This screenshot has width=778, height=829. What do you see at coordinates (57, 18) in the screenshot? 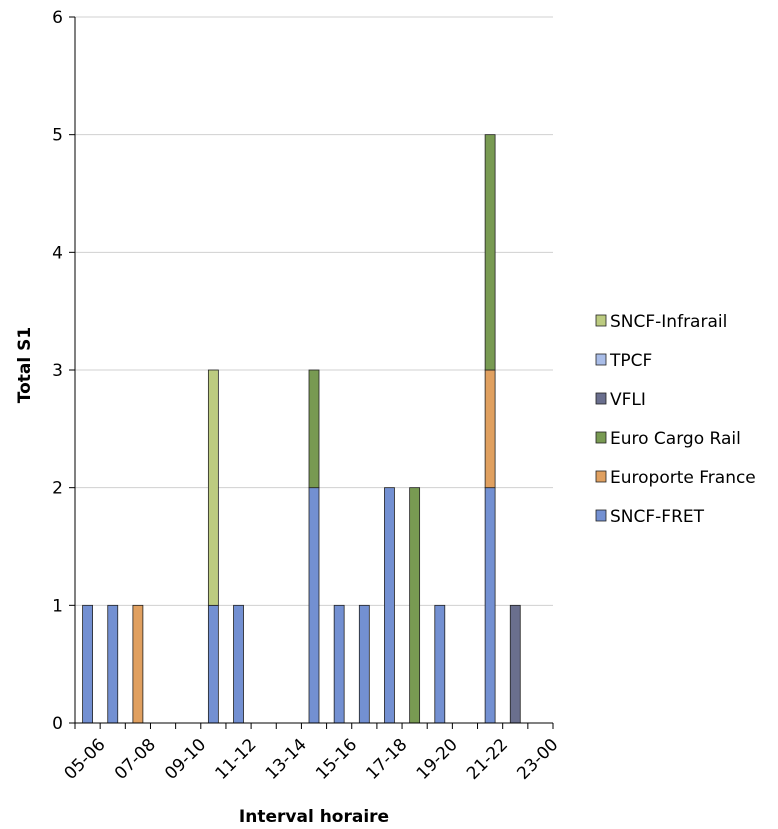
I see `y-tick-label: 6` at bounding box center [57, 18].